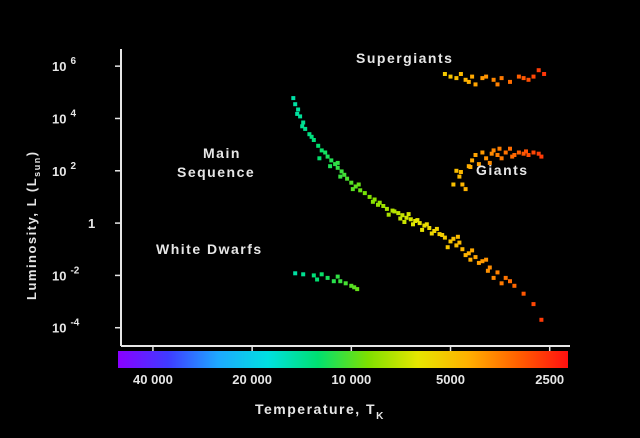 The width and height of the screenshot is (640, 438). I want to click on annotation-main-line1: Main, so click(222, 153).